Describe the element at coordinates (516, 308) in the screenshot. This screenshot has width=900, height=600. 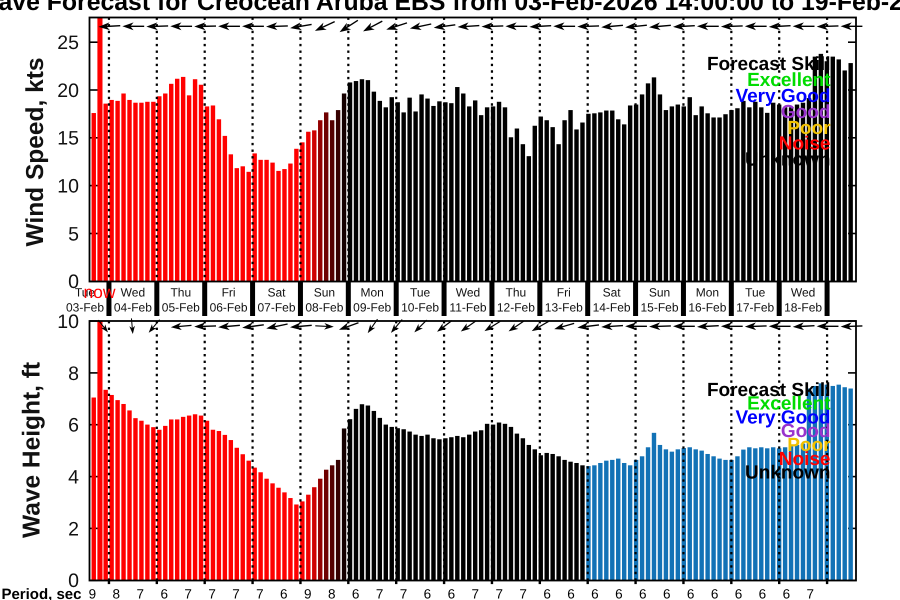
I see `svg-text: 12-Feb` at that location.